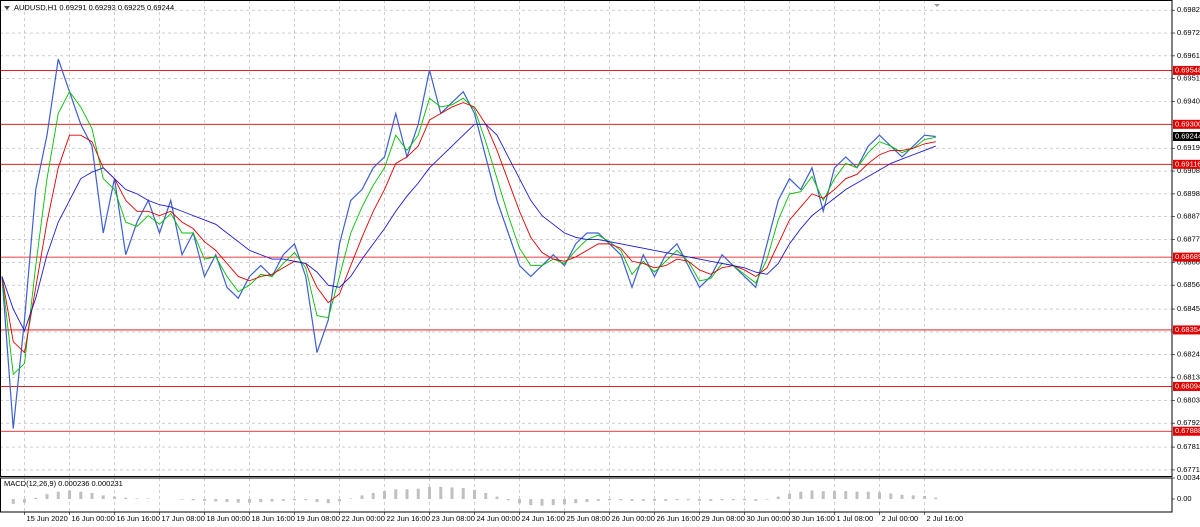  Describe the element at coordinates (47, 518) in the screenshot. I see `x-tick-label: 15 Jun 2020` at that location.